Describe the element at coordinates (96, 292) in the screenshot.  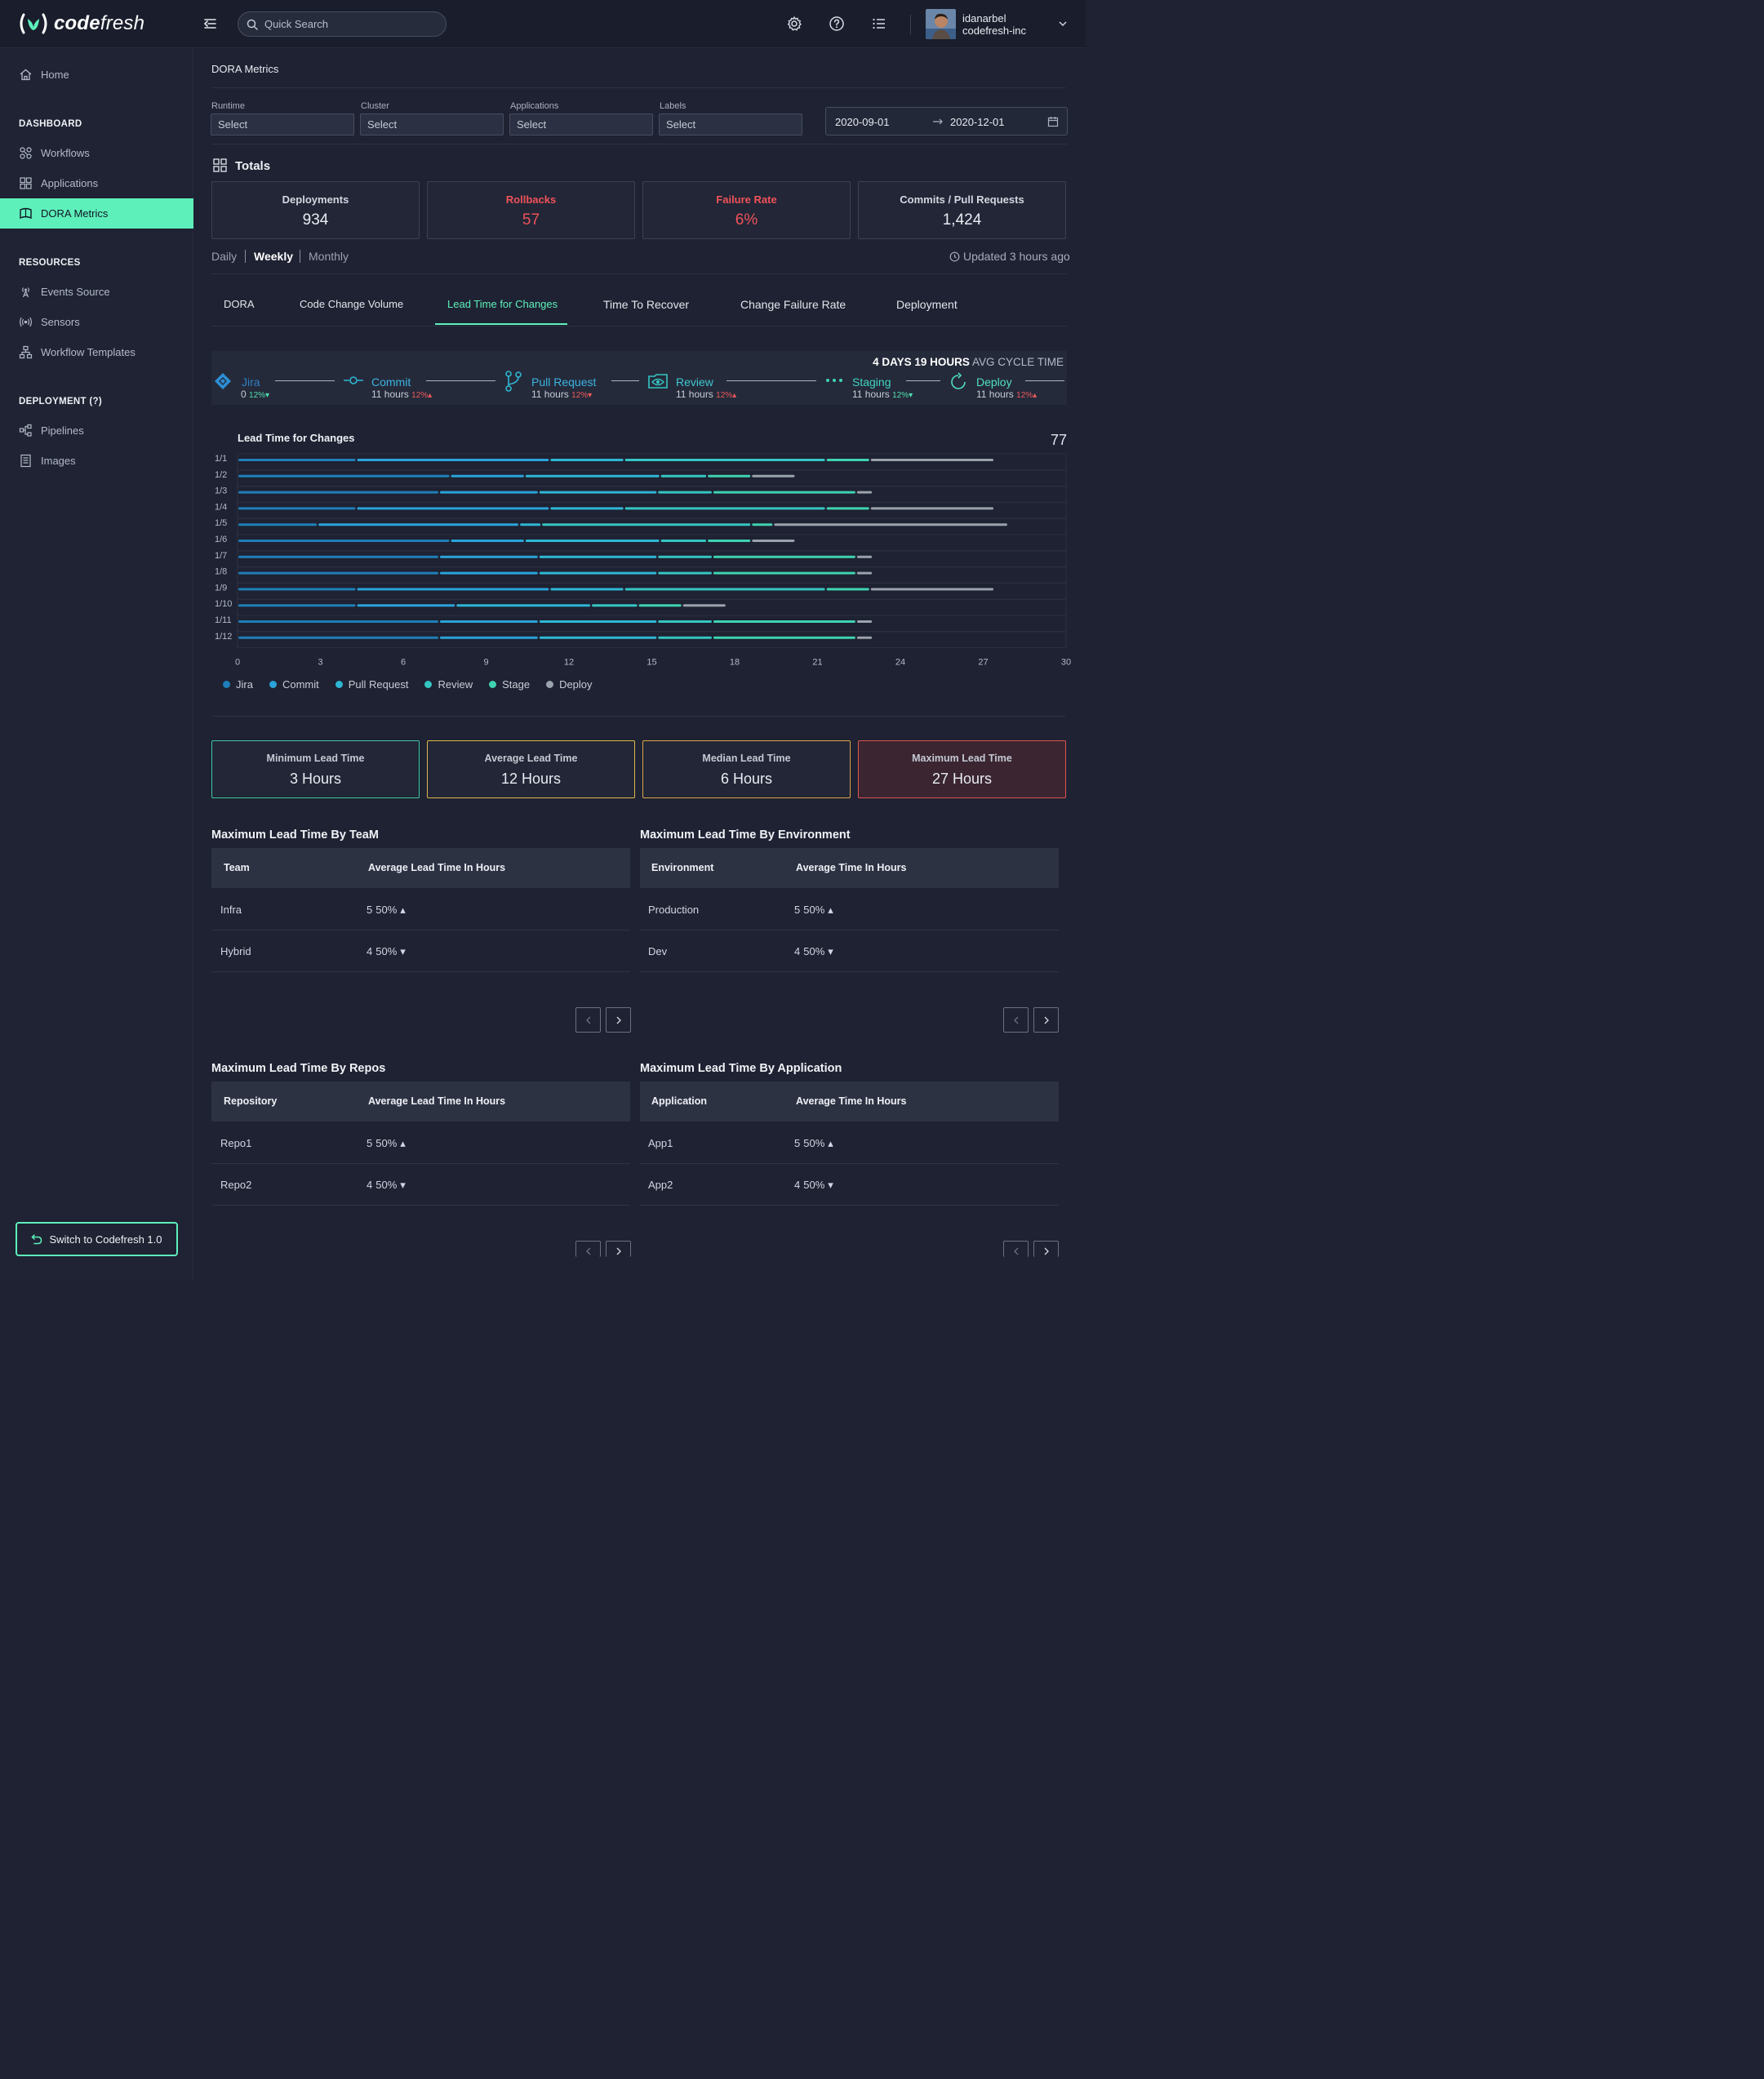
I see `sidebar-item-events-source: Events Source` at that location.